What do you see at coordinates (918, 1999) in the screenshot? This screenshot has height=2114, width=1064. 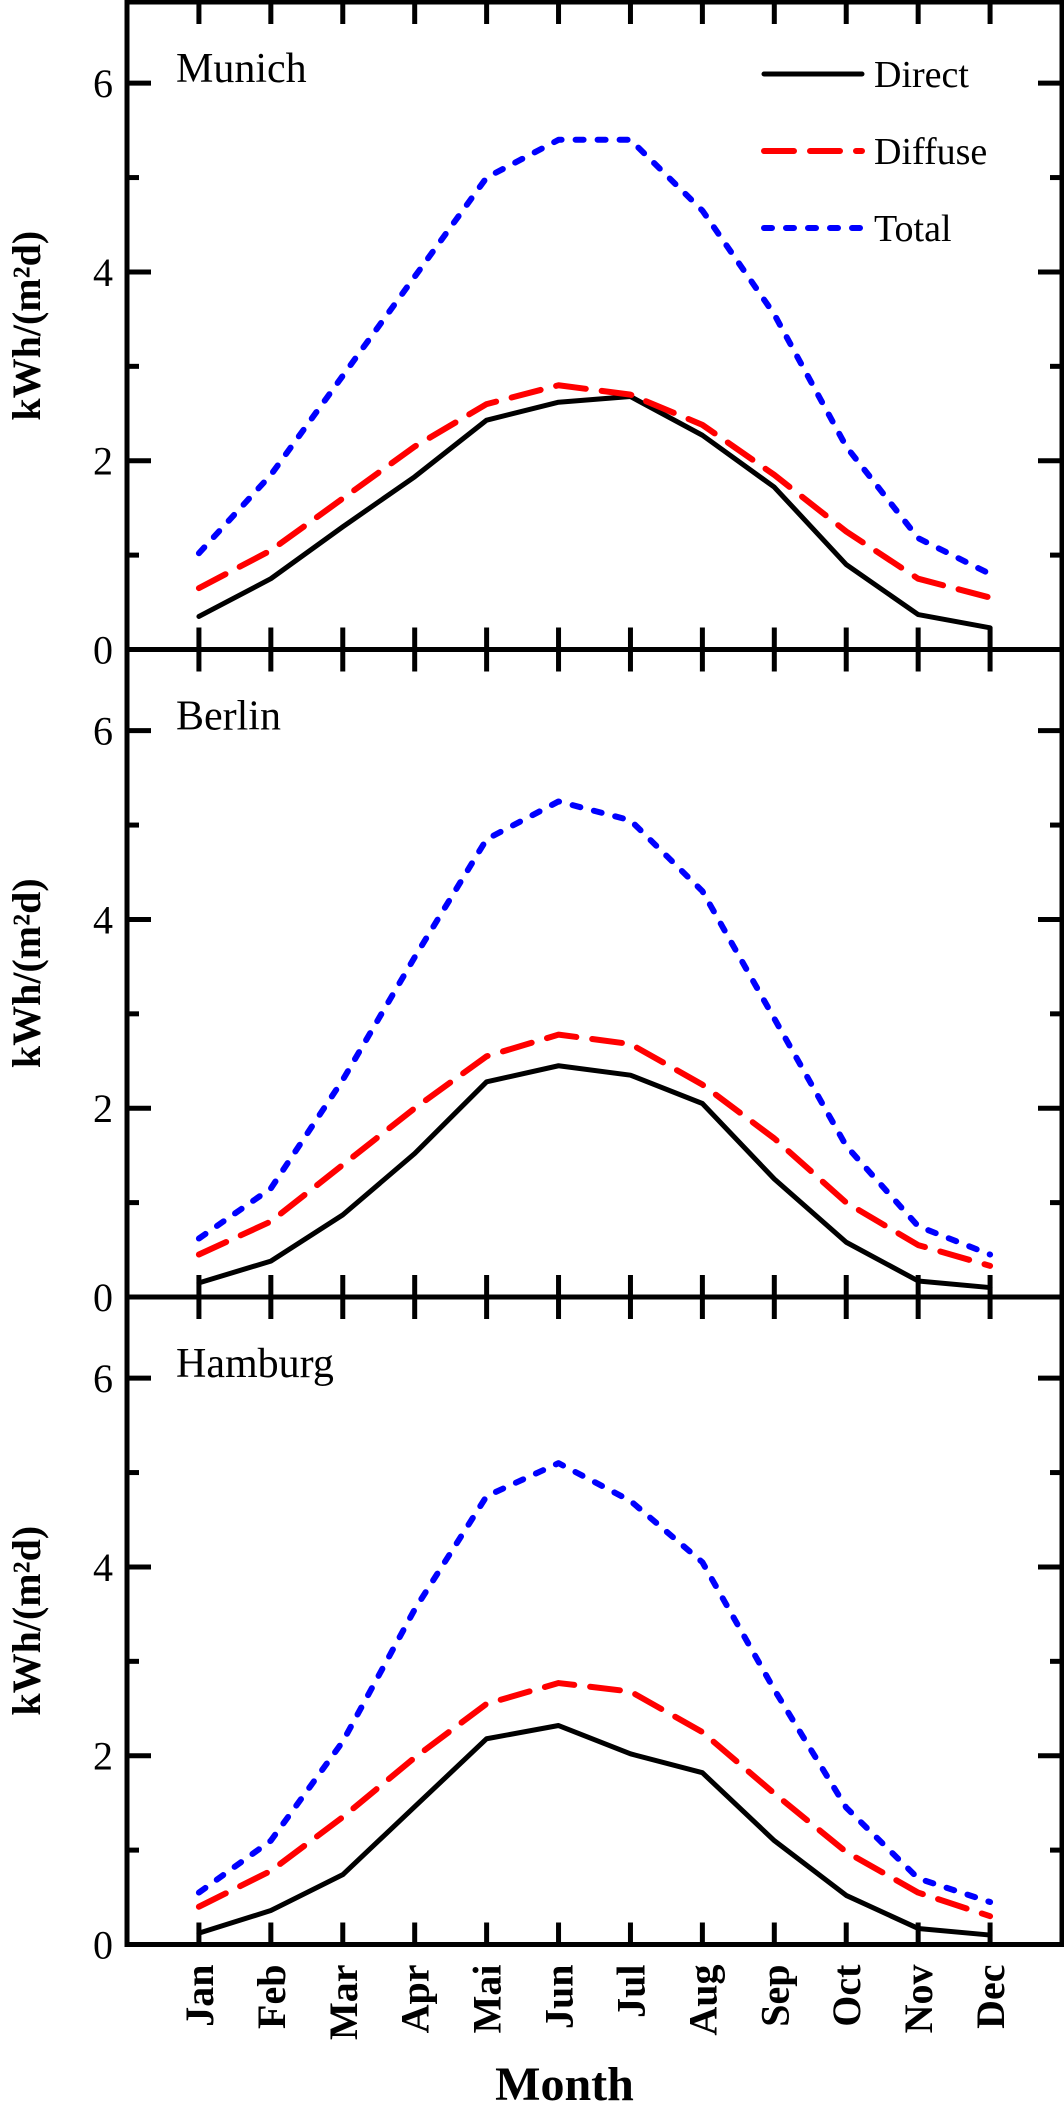 I see `x-tick-label: Nov` at bounding box center [918, 1999].